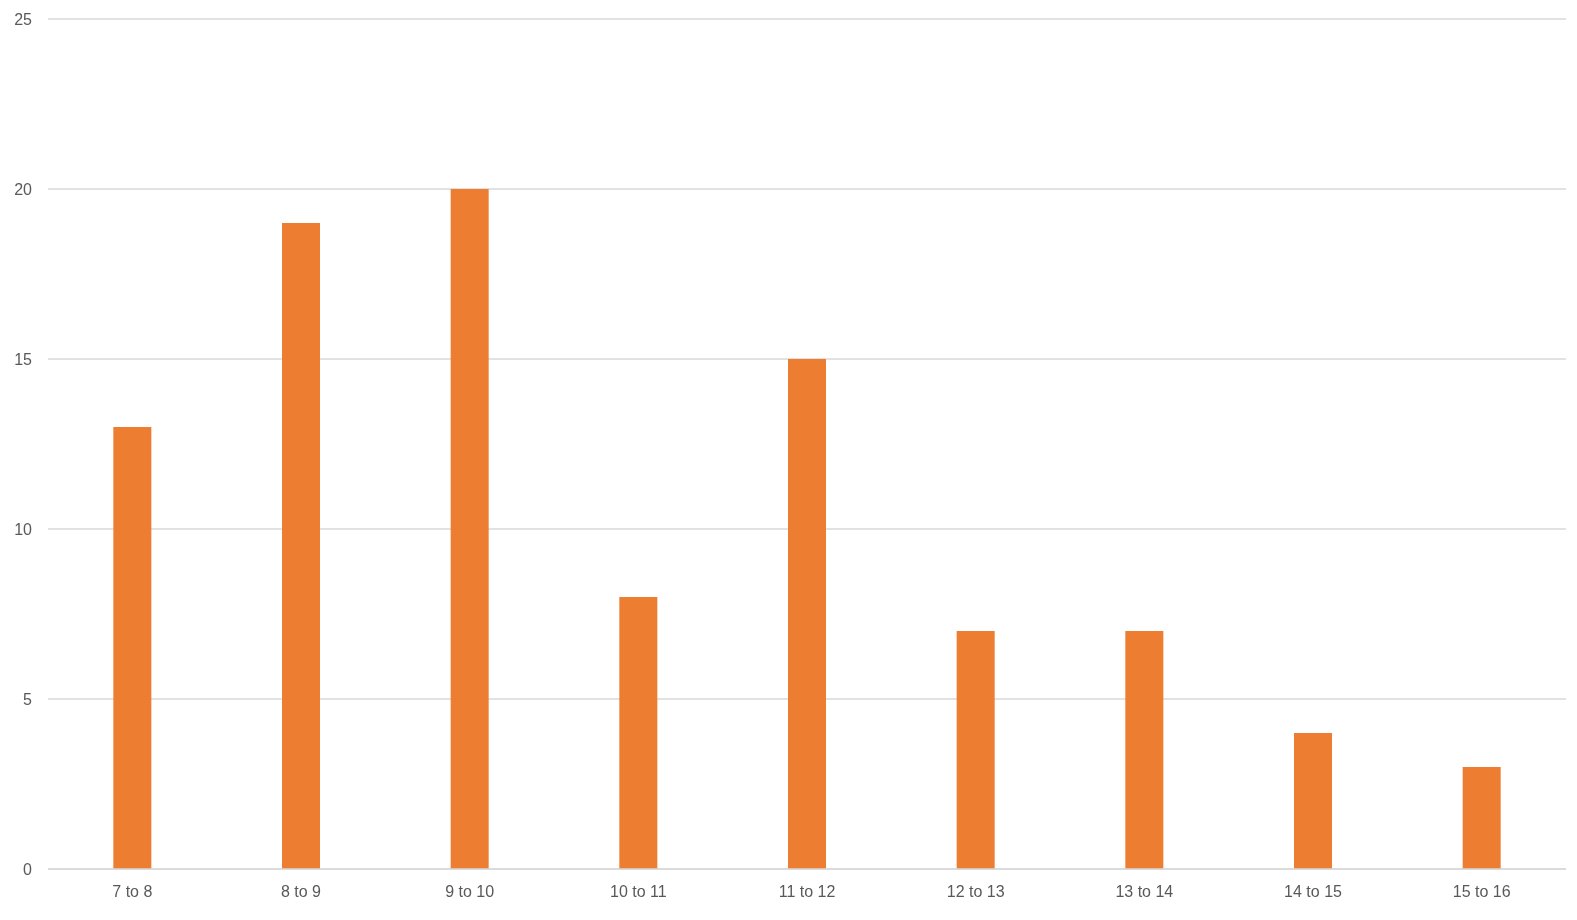 The image size is (1577, 920). I want to click on x-tick-label: 7 to 8, so click(132, 892).